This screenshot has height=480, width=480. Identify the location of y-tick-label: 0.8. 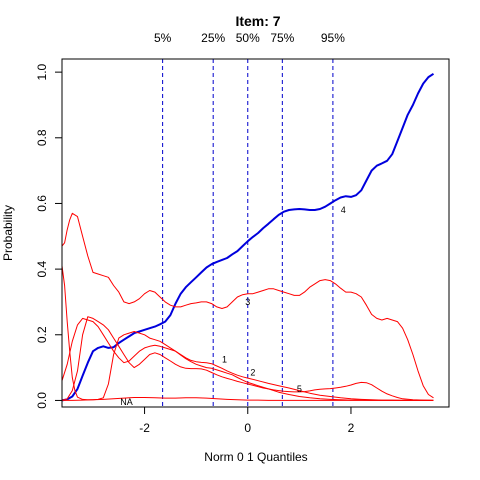
(42, 137).